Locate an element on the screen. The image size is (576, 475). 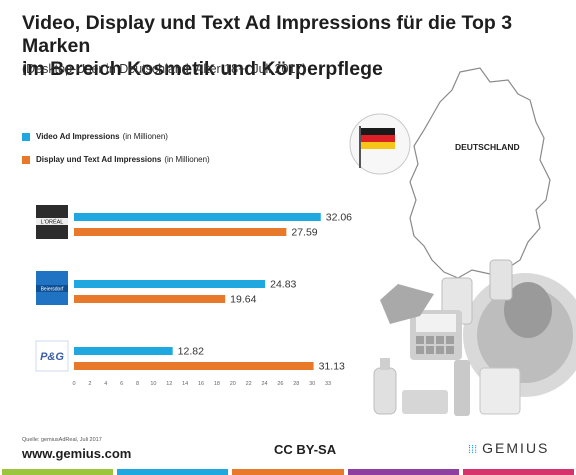
gemius-dots-icon: ⁞⁞⁞ is located at coordinates (473, 450).